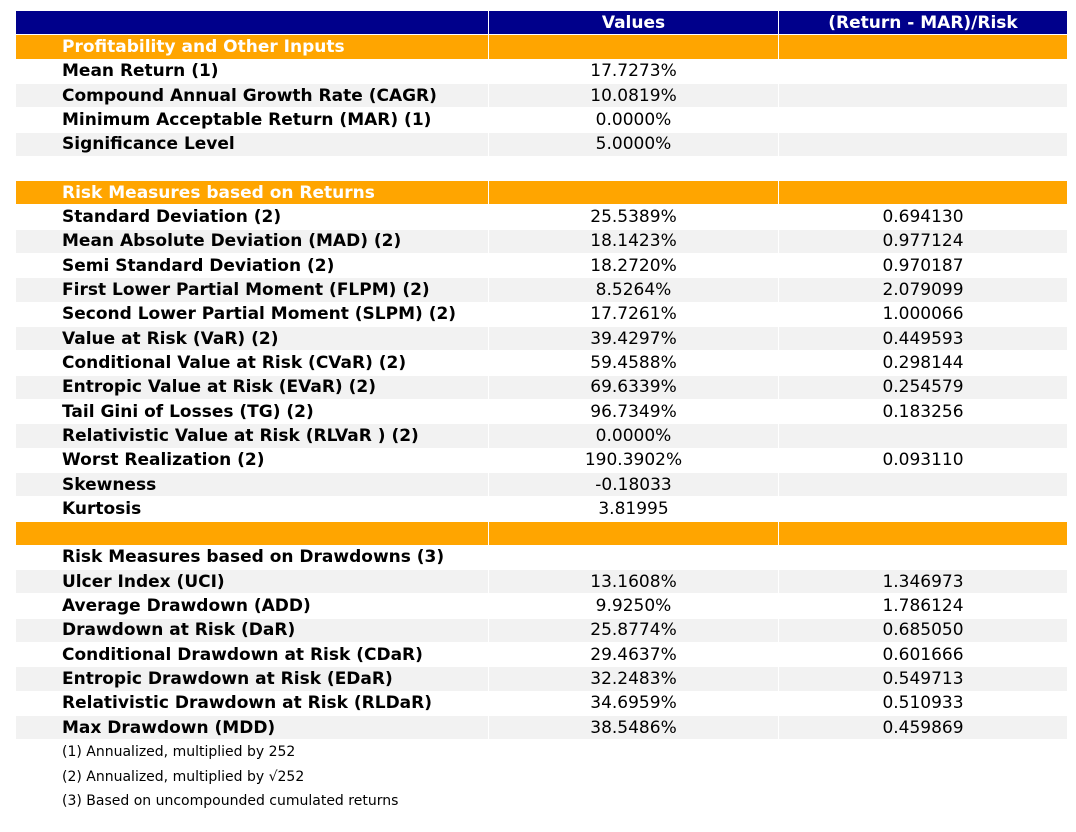  What do you see at coordinates (252, 436) in the screenshot?
I see `row-label: Relativistic Value at Risk (RLVaR ) (2)` at bounding box center [252, 436].